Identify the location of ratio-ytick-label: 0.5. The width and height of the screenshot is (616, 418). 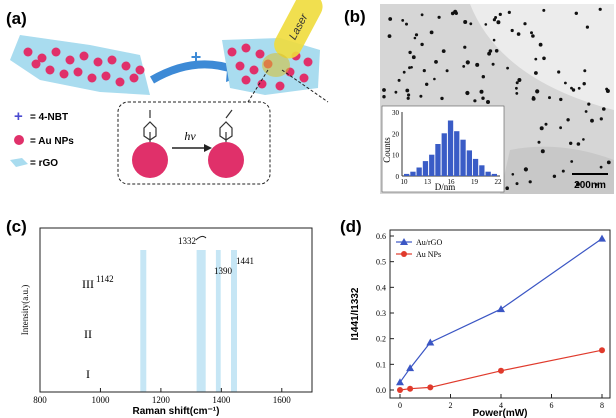
(381, 262).